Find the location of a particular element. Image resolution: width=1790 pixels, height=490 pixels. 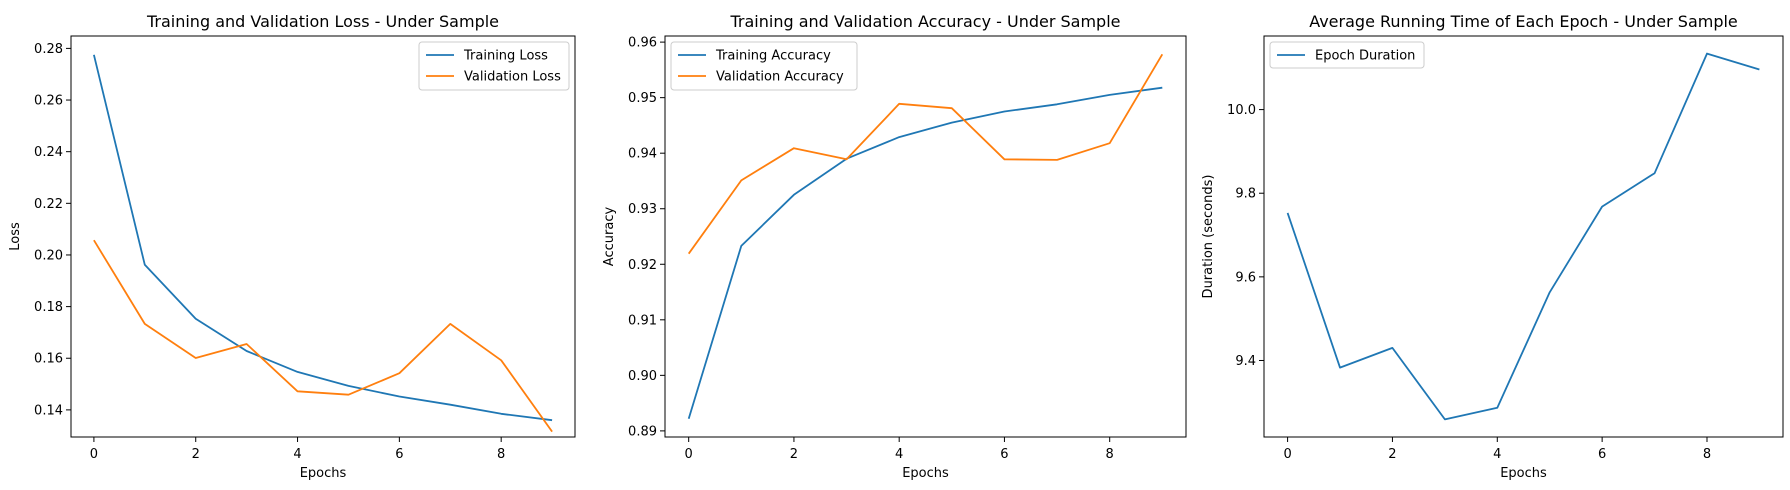

legend-label: Validation Loss is located at coordinates (512, 77).